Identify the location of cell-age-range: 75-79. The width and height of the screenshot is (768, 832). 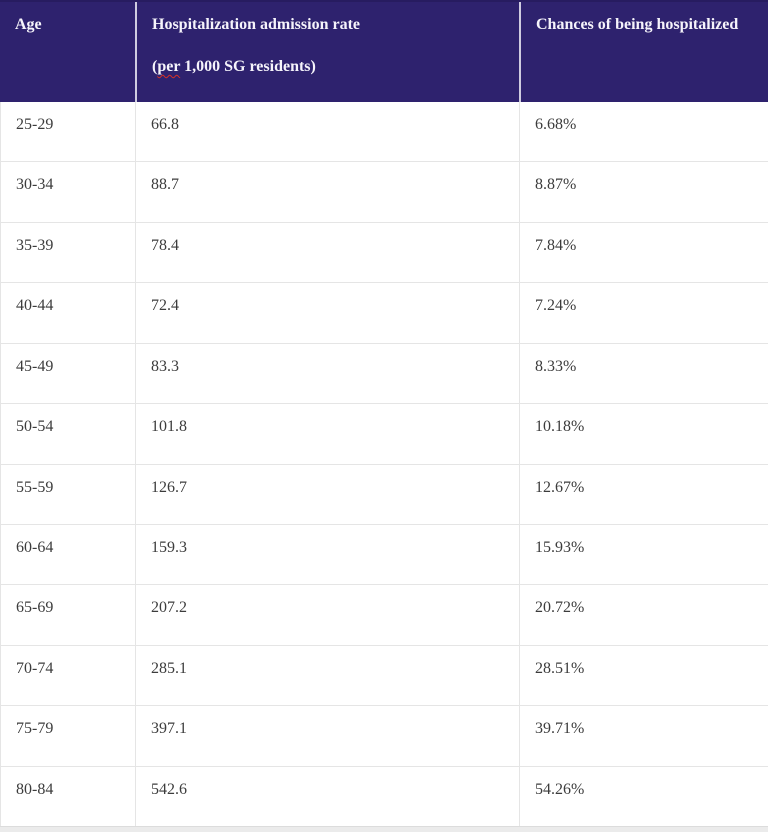
(35, 729).